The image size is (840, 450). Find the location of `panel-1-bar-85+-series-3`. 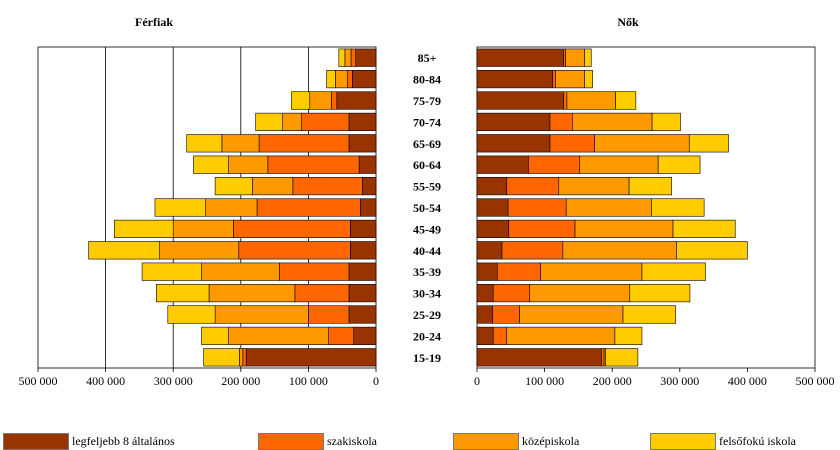

panel-1-bar-85+-series-3 is located at coordinates (348, 57).